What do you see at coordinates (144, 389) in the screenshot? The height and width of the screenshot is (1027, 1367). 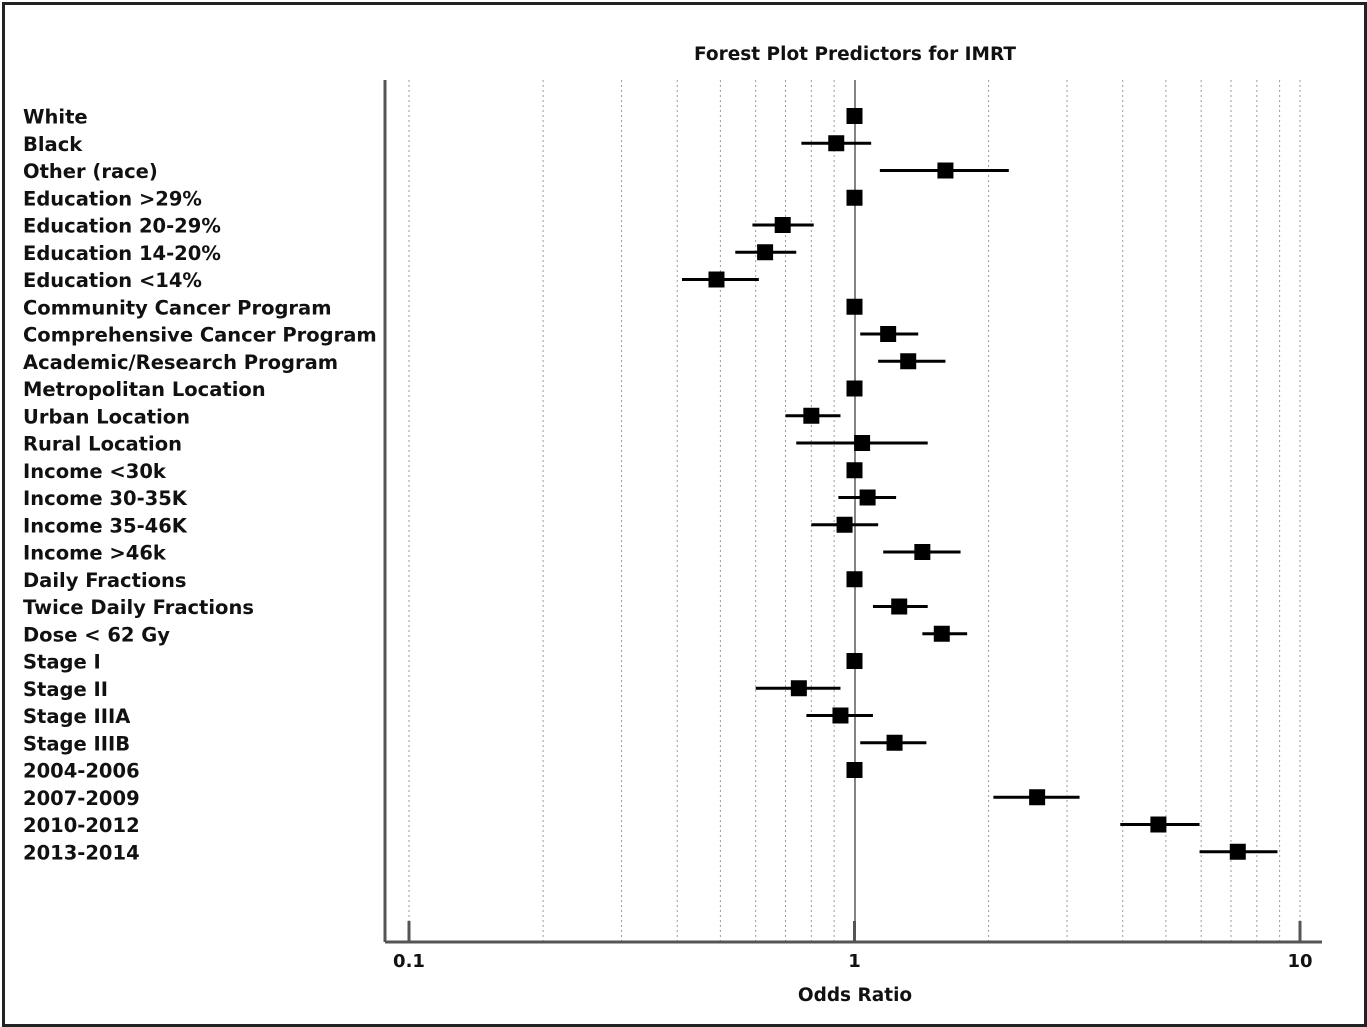 I see `row-label: Metropolitan Location` at bounding box center [144, 389].